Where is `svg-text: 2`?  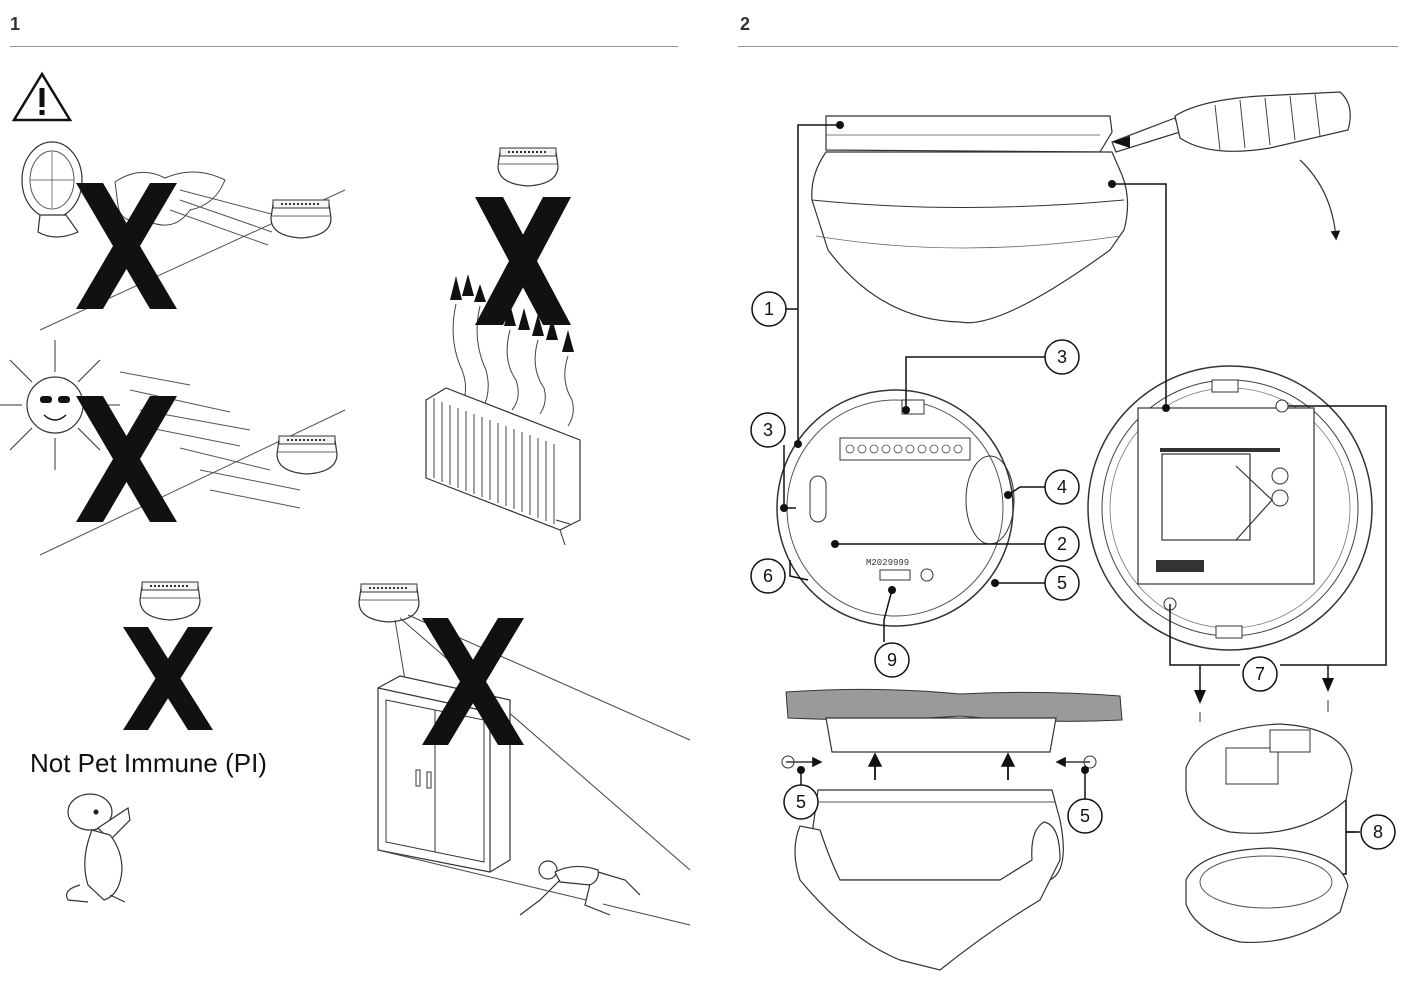
svg-text: 2 is located at coordinates (1062, 544).